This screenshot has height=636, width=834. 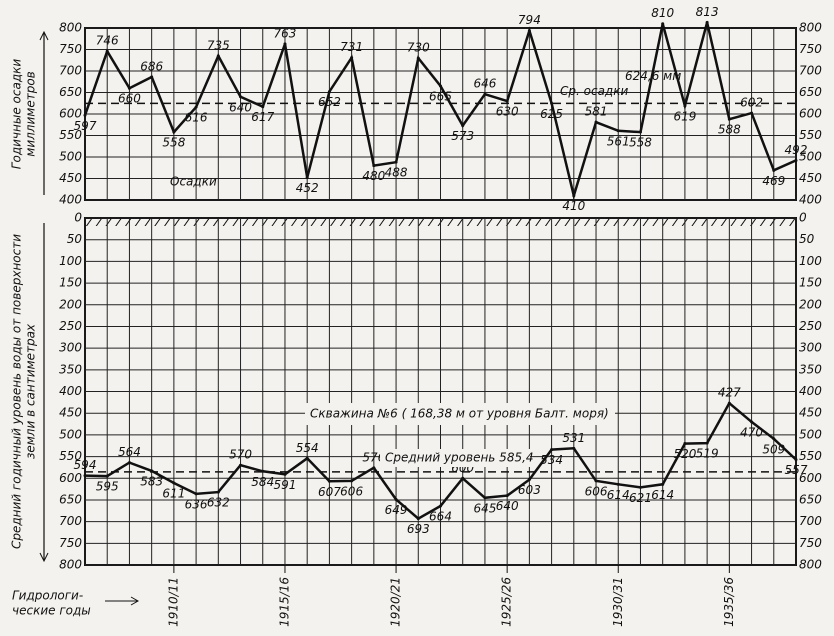 I want to click on value-label: 564, so click(x=129, y=452).